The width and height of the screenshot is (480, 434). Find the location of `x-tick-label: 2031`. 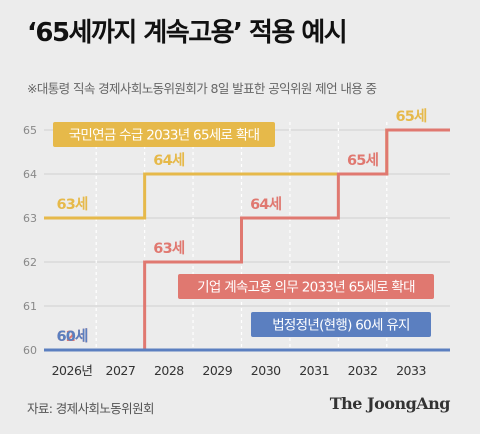

x-tick-label: 2031 is located at coordinates (314, 370).